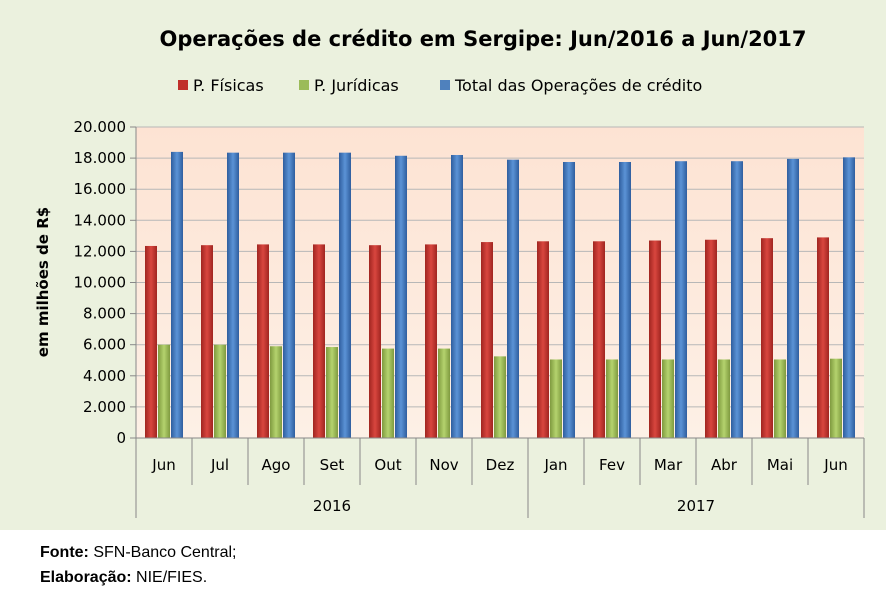  Describe the element at coordinates (100, 189) in the screenshot. I see `y-tick-label: 16.000` at that location.